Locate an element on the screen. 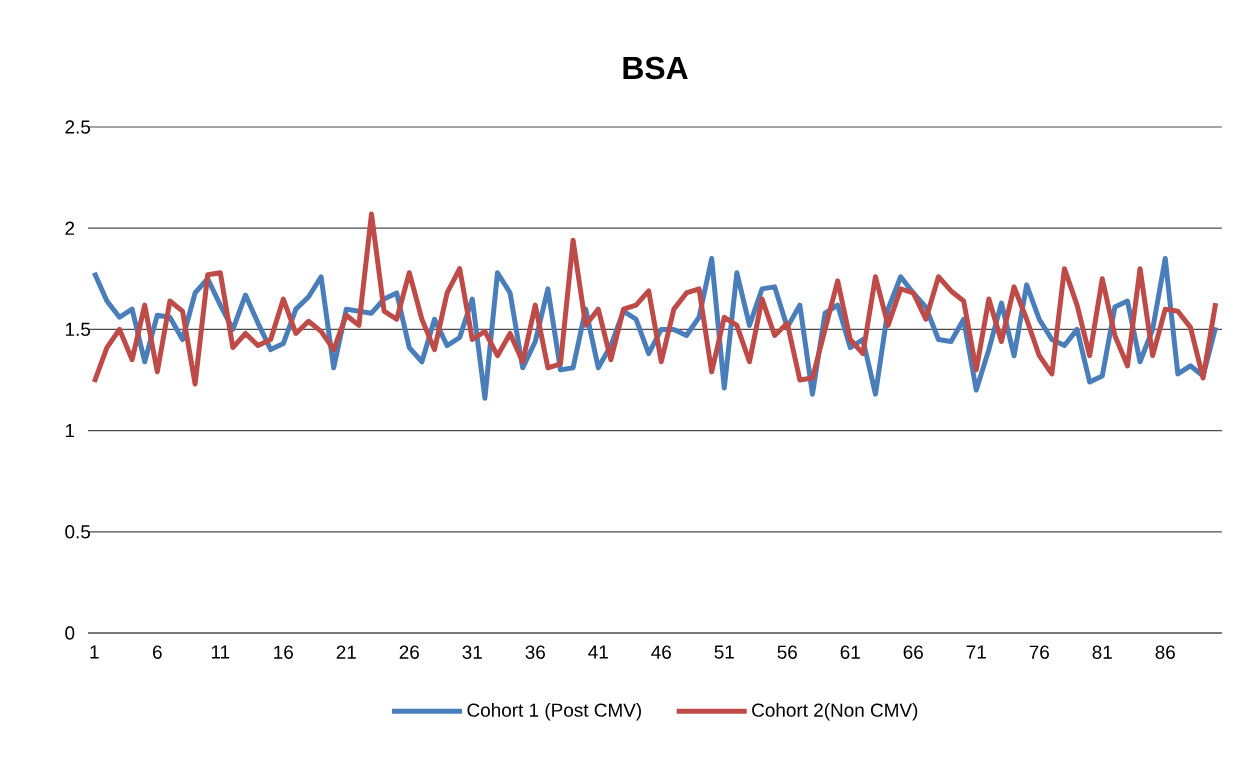 This screenshot has height=759, width=1249. x-tick-label: 11 is located at coordinates (220, 652).